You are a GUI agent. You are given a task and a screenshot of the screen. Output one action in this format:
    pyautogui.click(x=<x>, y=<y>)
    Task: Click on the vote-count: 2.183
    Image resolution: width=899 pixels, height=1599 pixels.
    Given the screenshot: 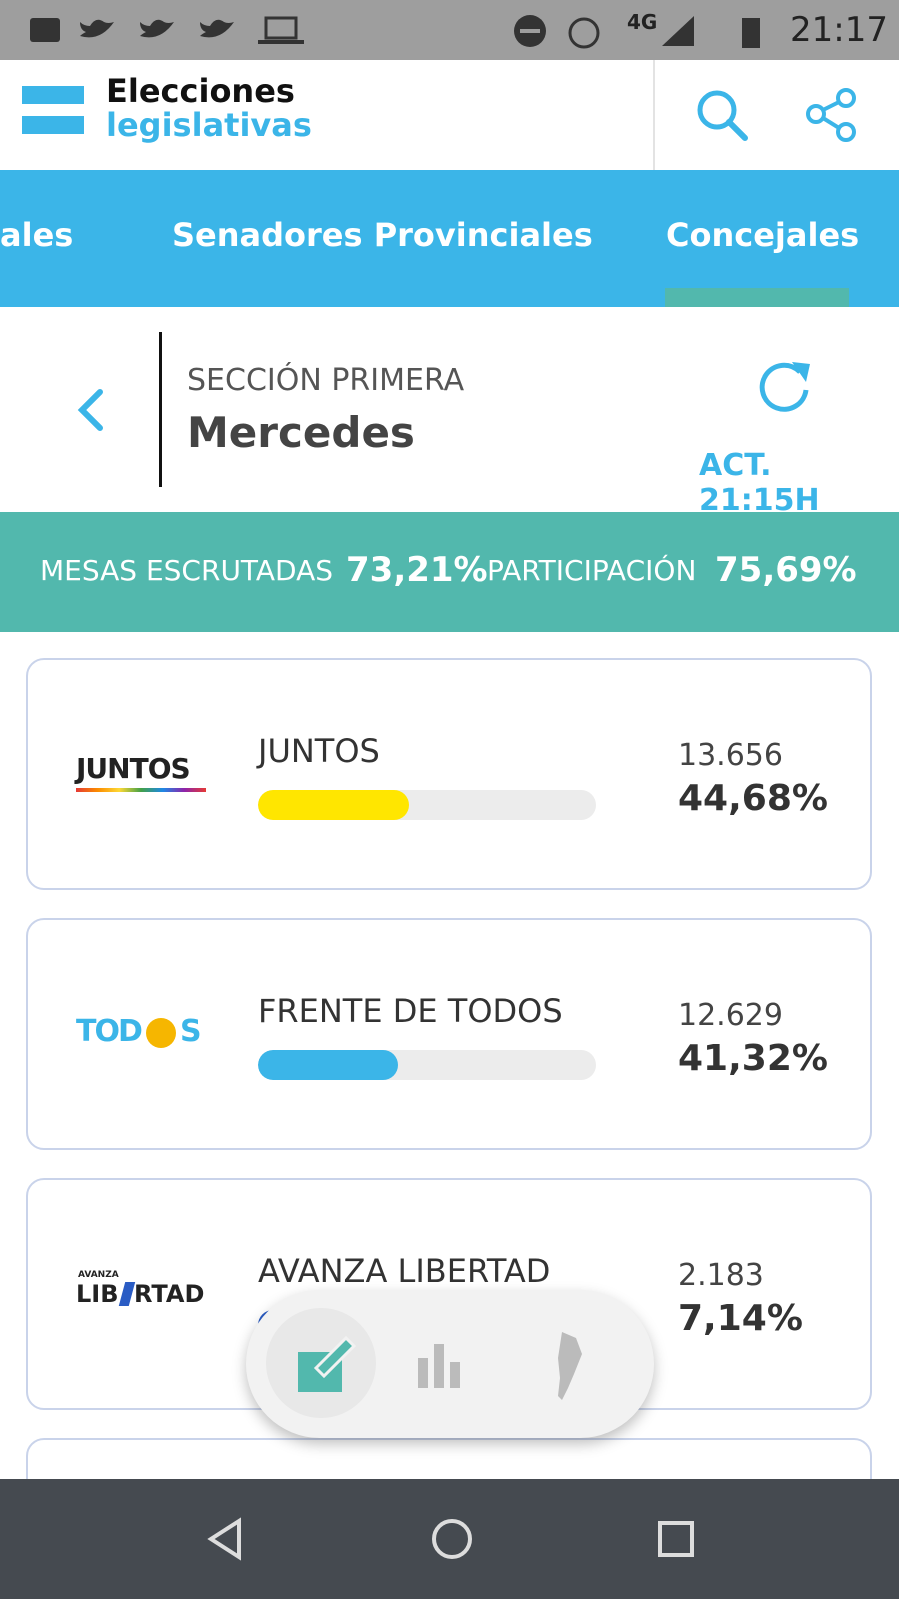 What is the action you would take?
    pyautogui.click(x=721, y=1275)
    